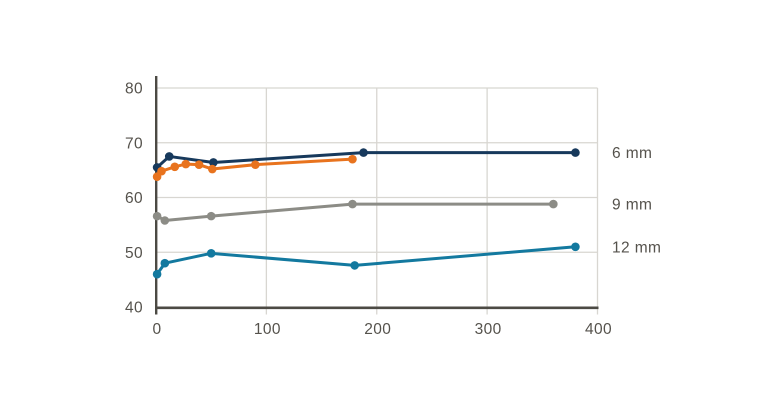 Image resolution: width=768 pixels, height=400 pixels. What do you see at coordinates (134, 308) in the screenshot?
I see `y-axis-tick-label-40: 40` at bounding box center [134, 308].